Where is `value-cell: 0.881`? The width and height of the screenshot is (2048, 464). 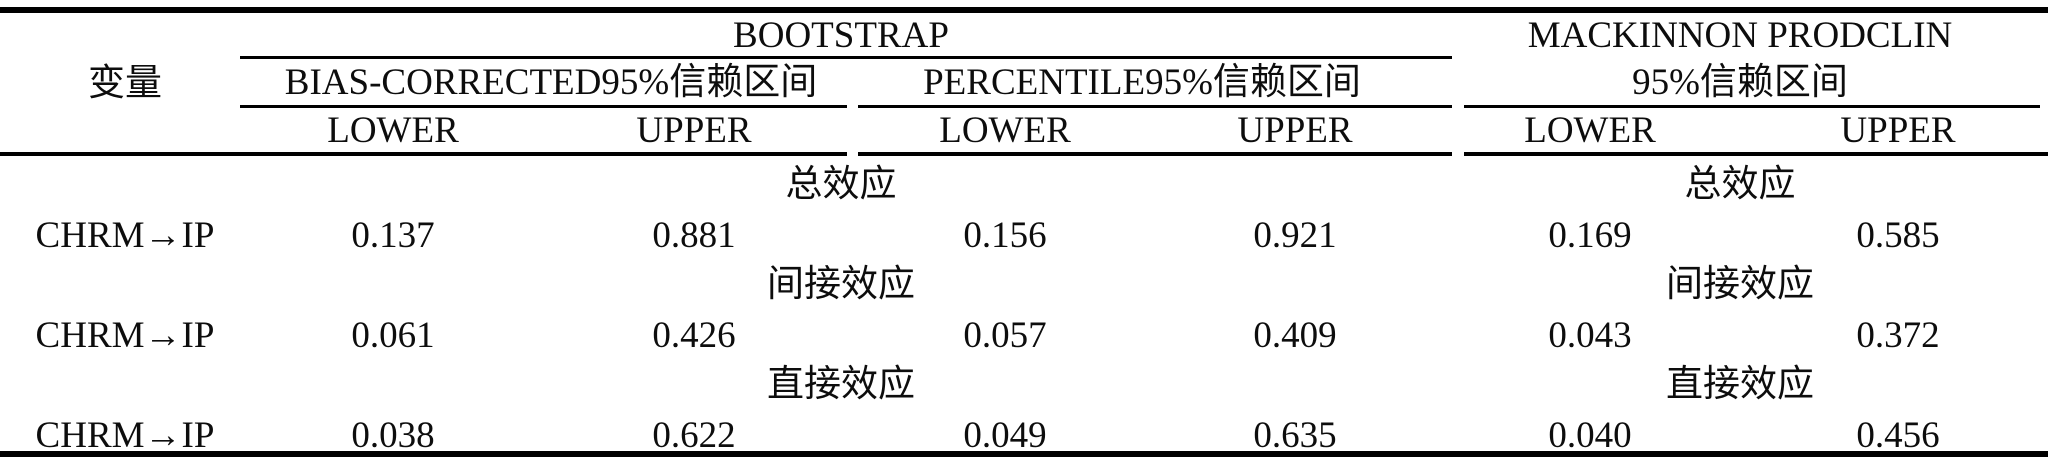 value-cell: 0.881 is located at coordinates (694, 235).